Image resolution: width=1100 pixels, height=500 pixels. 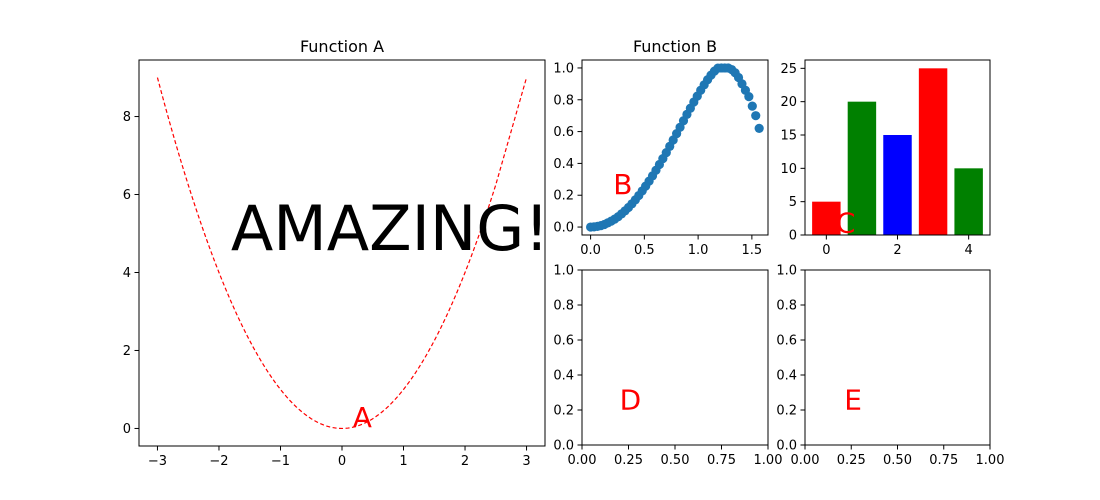 I want to click on subplot-title: Function A, so click(x=342, y=46).